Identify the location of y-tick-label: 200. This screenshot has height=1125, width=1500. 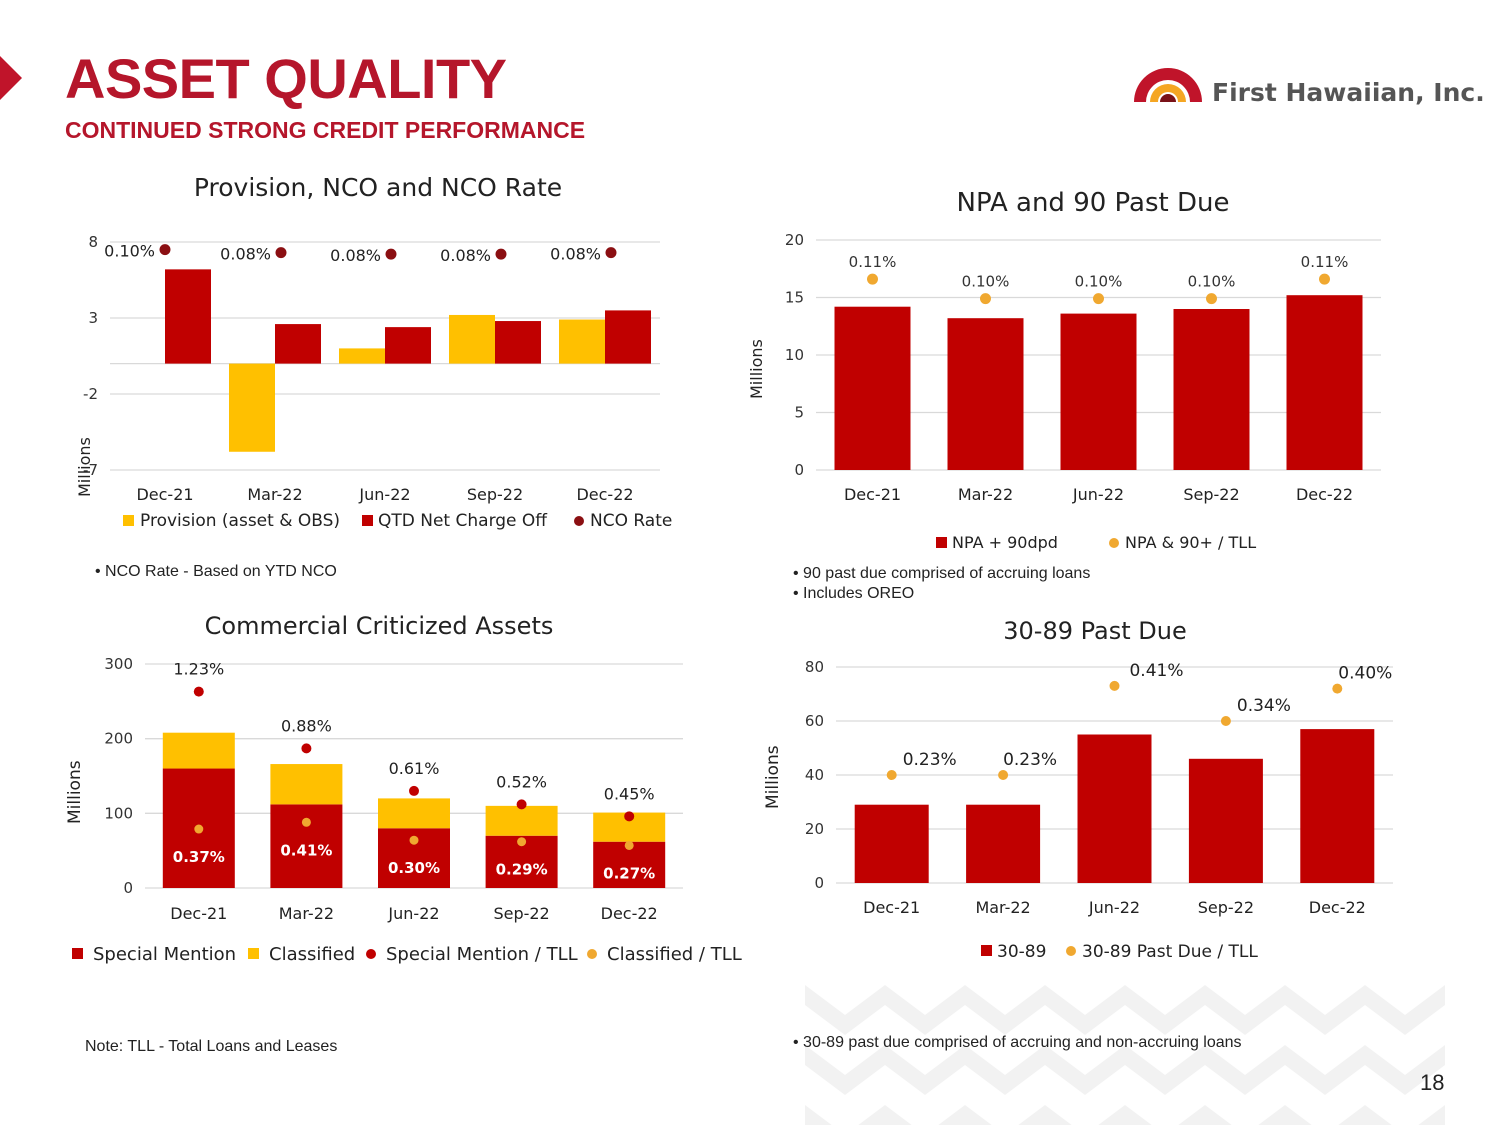
(118, 739).